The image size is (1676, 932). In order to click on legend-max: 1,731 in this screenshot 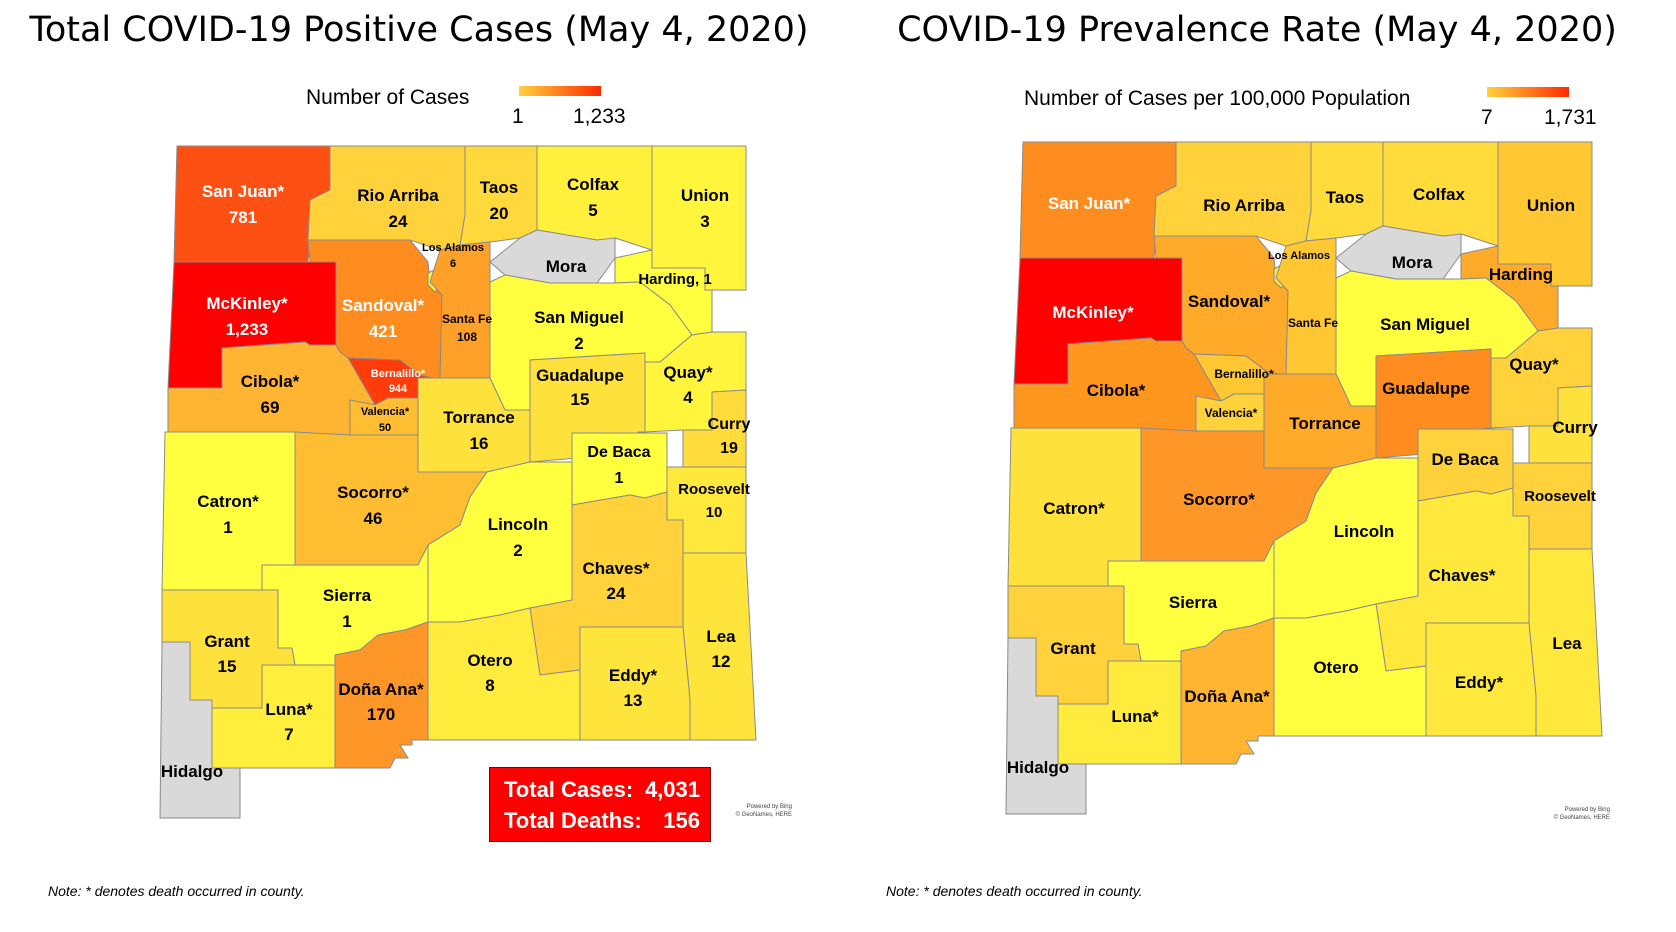, I will do `click(1570, 117)`.